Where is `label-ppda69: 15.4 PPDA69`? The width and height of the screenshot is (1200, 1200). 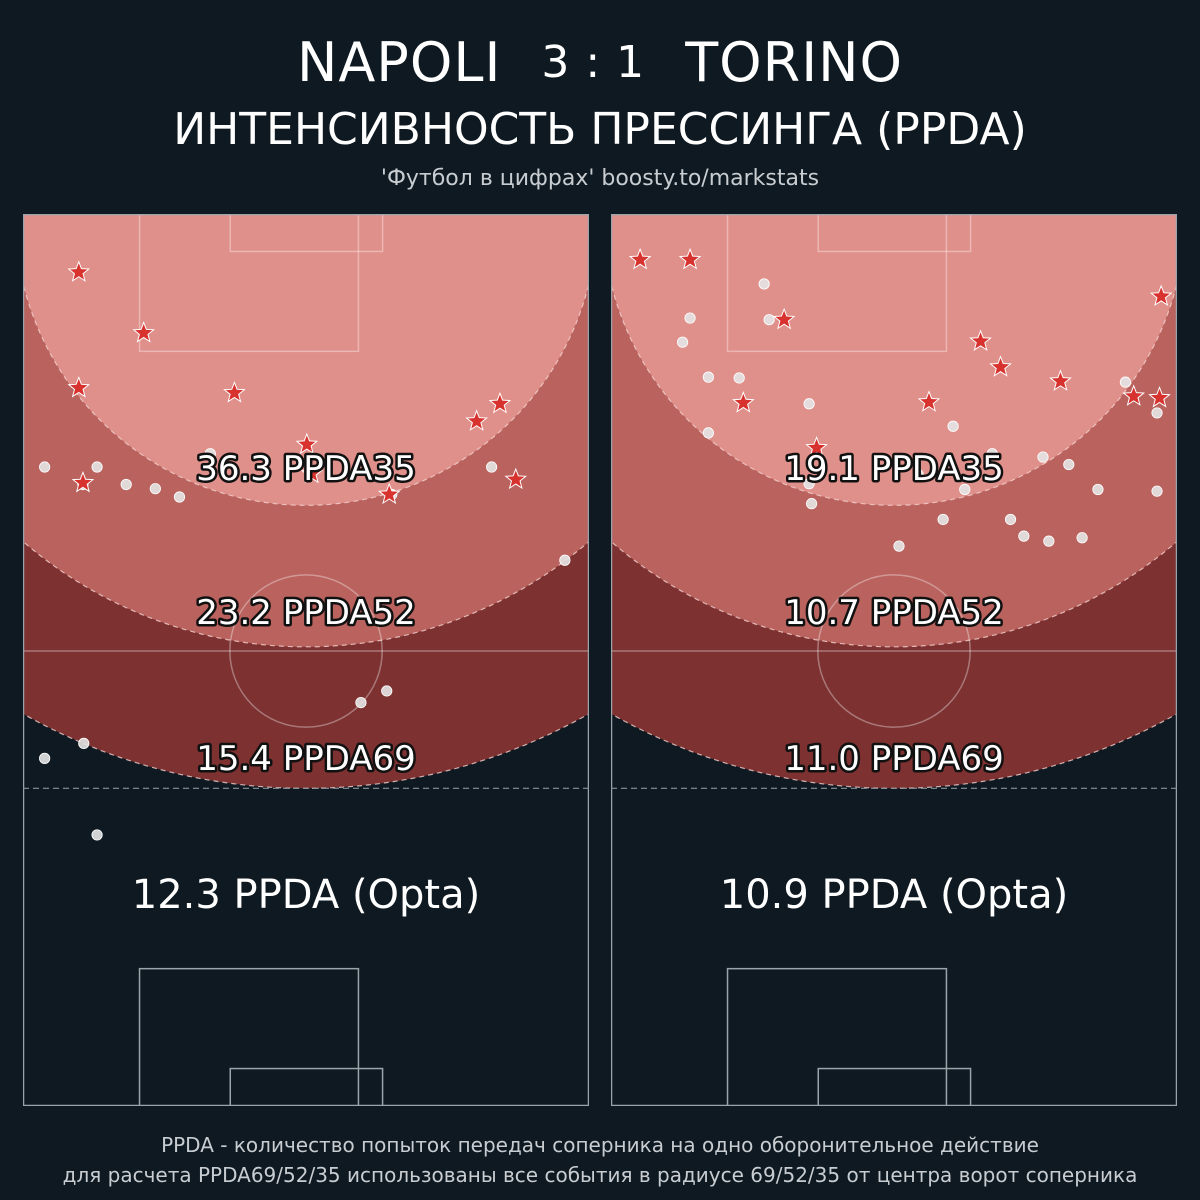 label-ppda69: 15.4 PPDA69 is located at coordinates (306, 759).